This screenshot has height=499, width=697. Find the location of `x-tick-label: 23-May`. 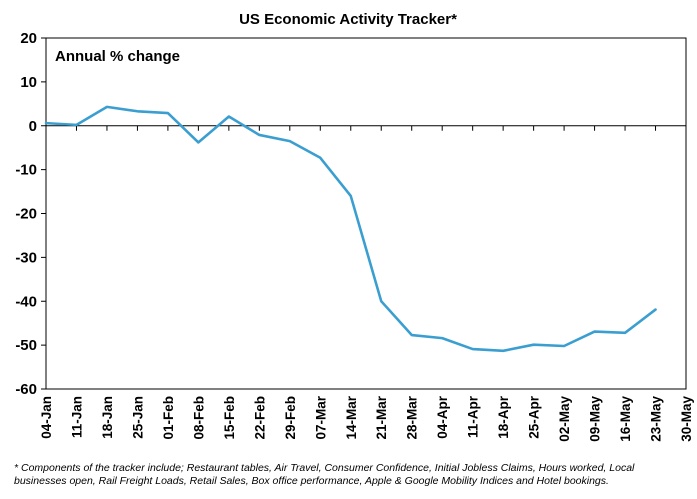

x-tick-label: 23-May is located at coordinates (656, 419).